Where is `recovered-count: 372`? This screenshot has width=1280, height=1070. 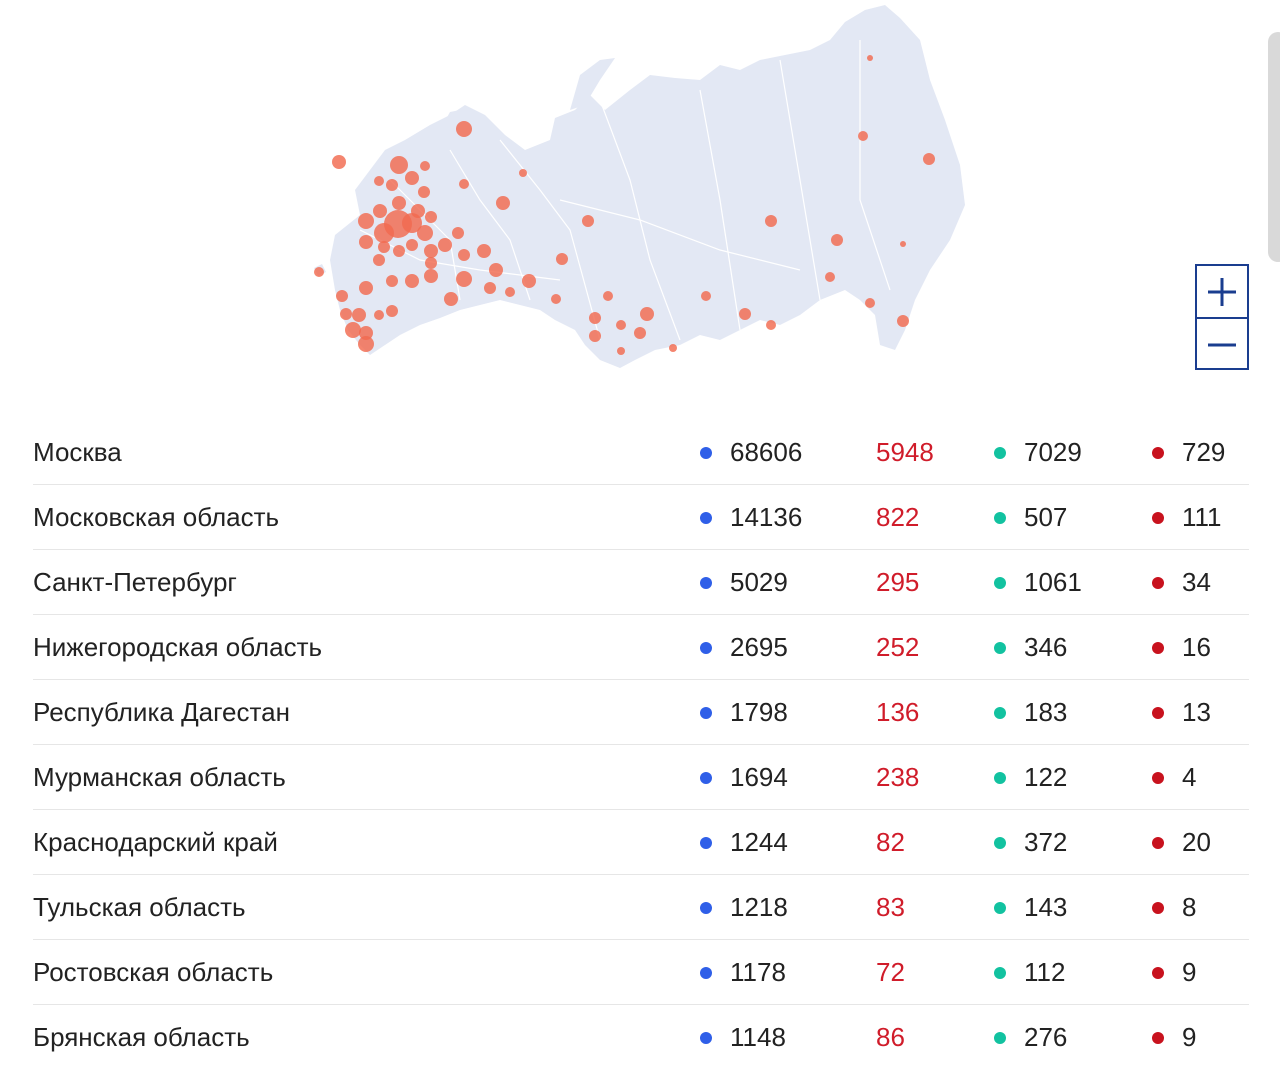
recovered-count: 372 is located at coordinates (1046, 842).